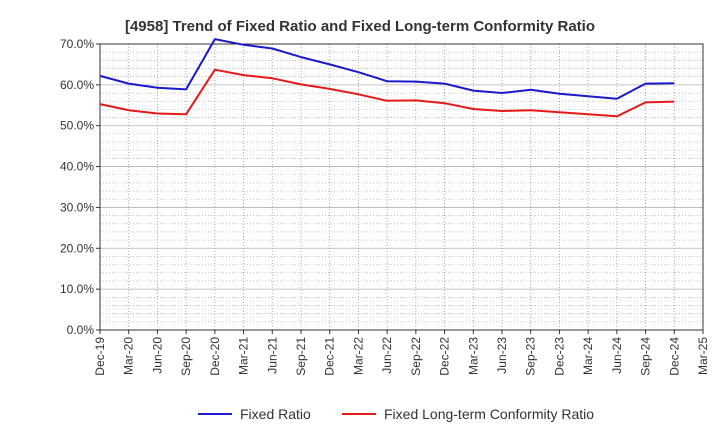 The height and width of the screenshot is (440, 720). I want to click on legend-label: Fixed Ratio, so click(275, 414).